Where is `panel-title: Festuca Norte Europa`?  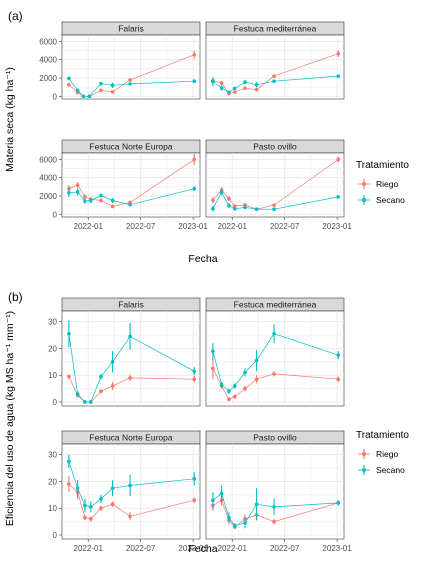
panel-title: Festuca Norte Europa is located at coordinates (130, 147).